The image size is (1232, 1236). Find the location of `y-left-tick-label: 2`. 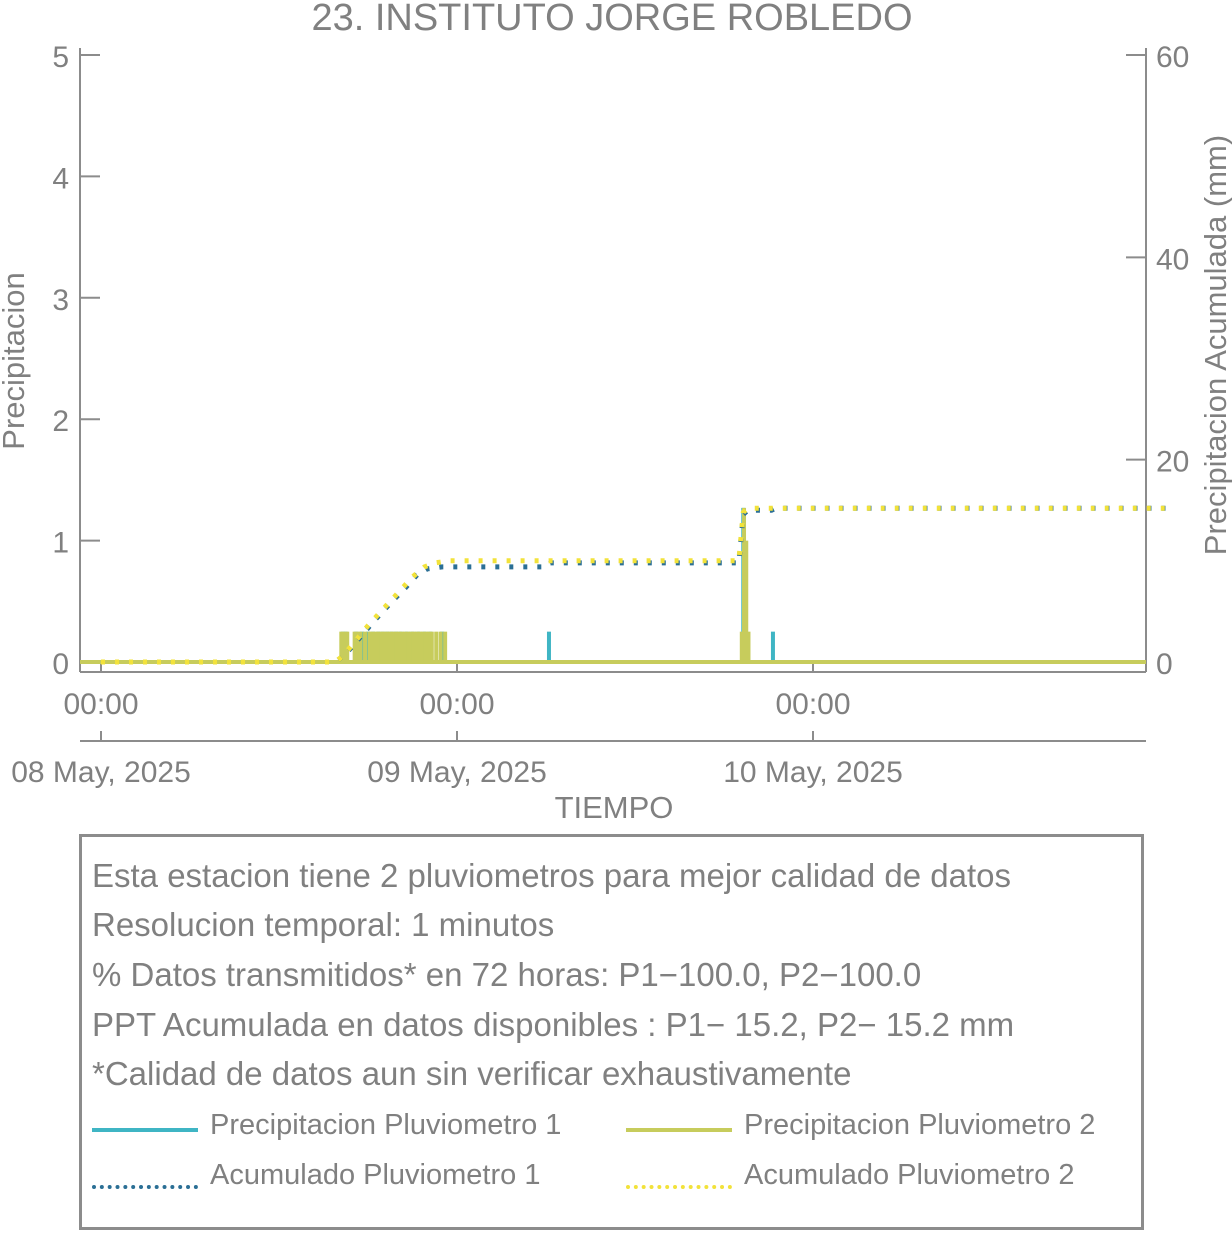

y-left-tick-label: 2 is located at coordinates (60, 421).